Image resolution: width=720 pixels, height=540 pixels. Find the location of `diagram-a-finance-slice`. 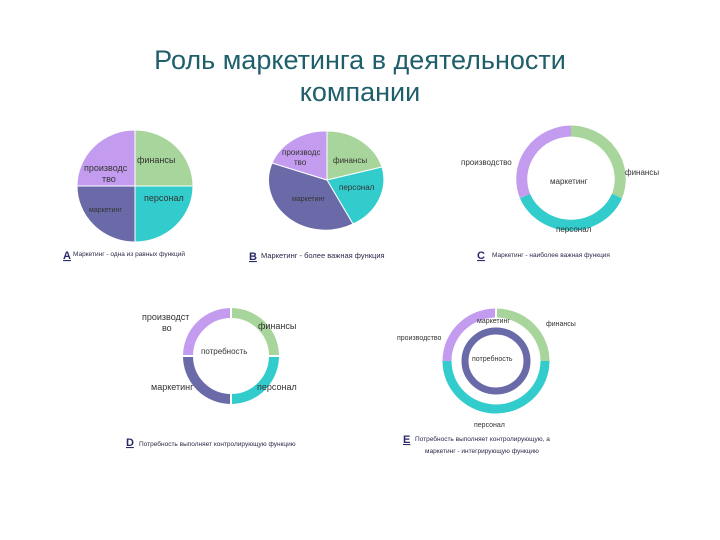

diagram-a-finance-slice is located at coordinates (164, 158).